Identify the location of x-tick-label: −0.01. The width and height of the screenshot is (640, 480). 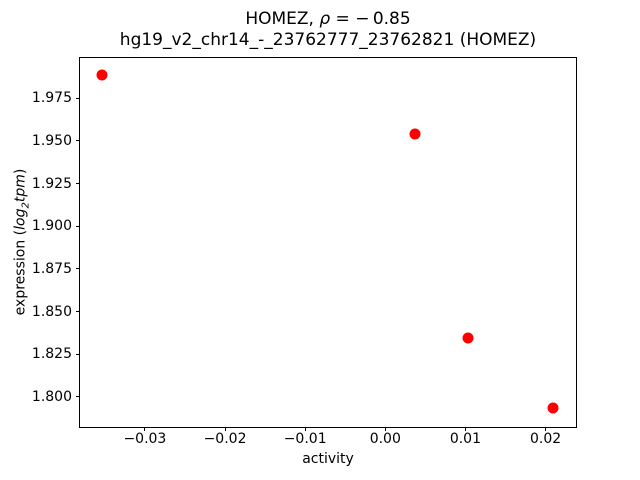
(305, 439).